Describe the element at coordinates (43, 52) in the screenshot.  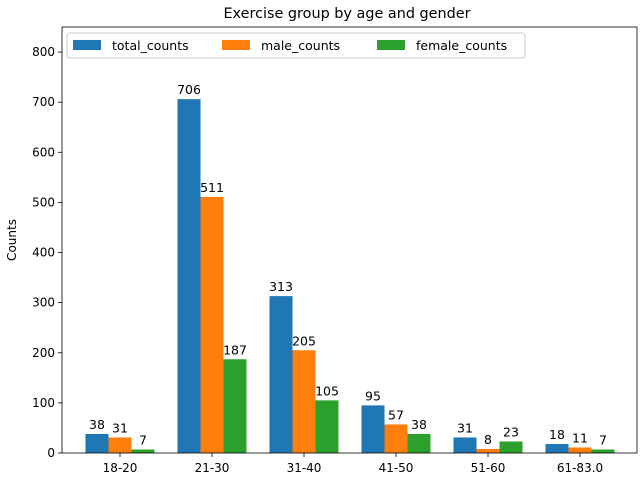
I see `y-tick-label: 800` at that location.